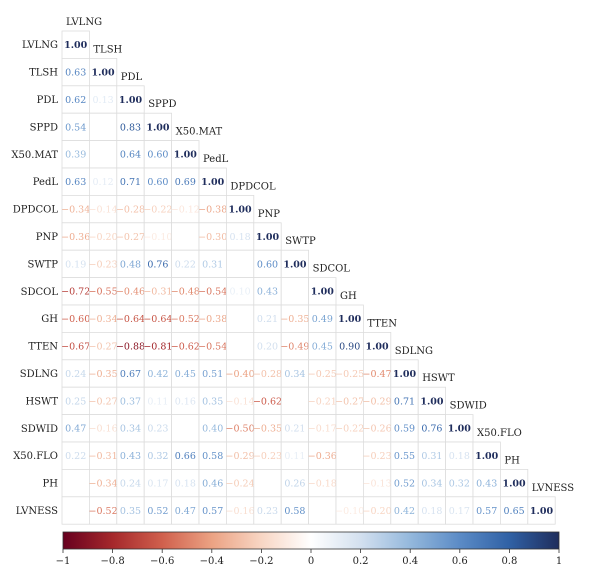 The image size is (600, 586). What do you see at coordinates (269, 214) in the screenshot?
I see `column-label: PNP` at bounding box center [269, 214].